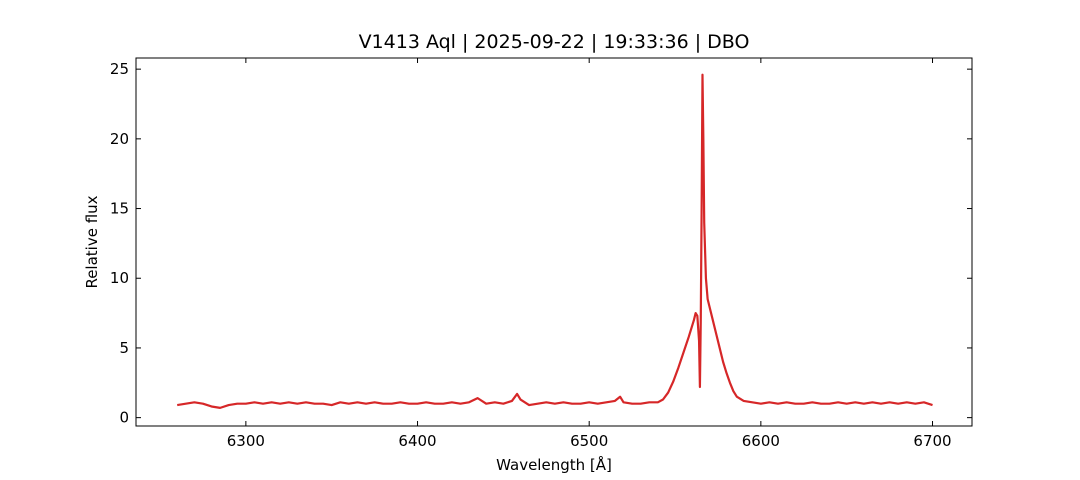 The image size is (1080, 480). Describe the element at coordinates (589, 441) in the screenshot. I see `x-tick-label: 6500` at that location.